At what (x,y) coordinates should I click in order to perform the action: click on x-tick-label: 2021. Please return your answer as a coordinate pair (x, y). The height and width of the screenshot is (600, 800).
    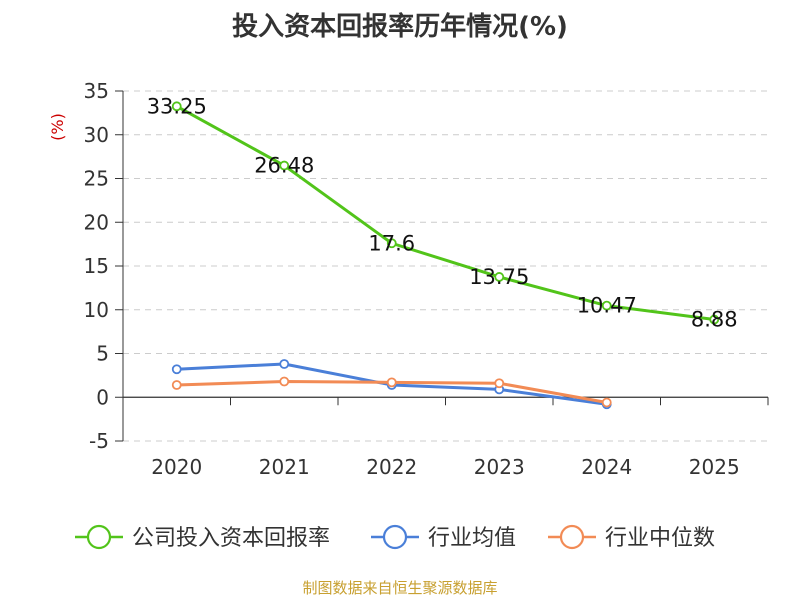
    Looking at the image, I should click on (284, 467).